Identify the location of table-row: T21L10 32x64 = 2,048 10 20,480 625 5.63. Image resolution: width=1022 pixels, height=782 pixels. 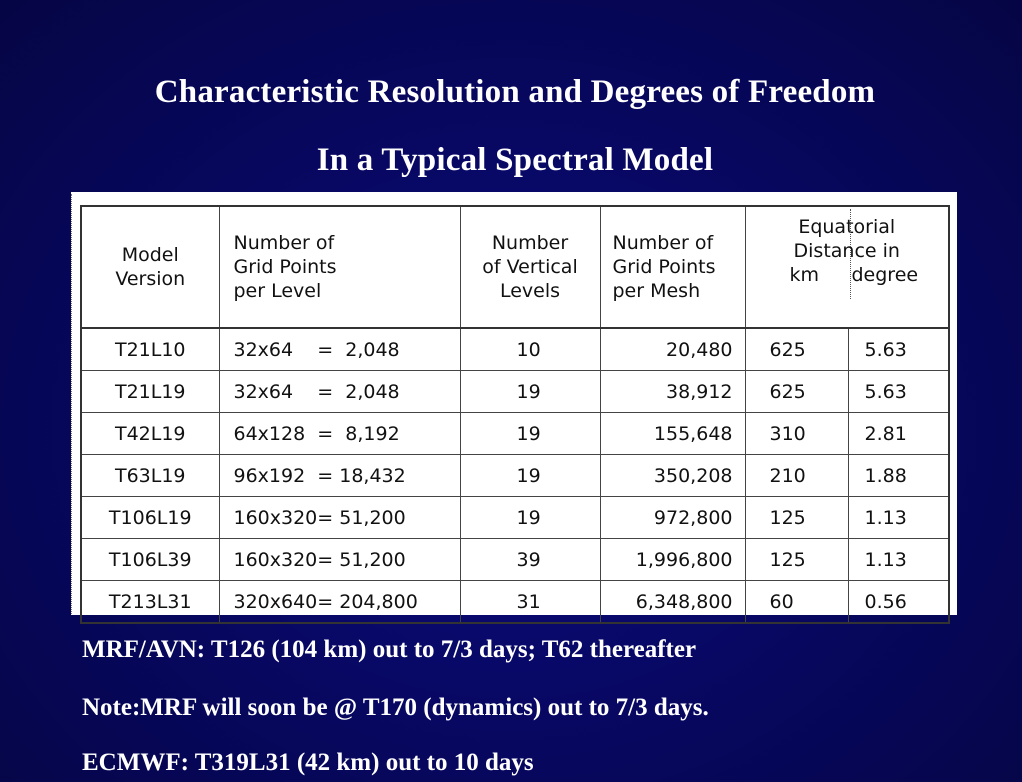
(515, 349).